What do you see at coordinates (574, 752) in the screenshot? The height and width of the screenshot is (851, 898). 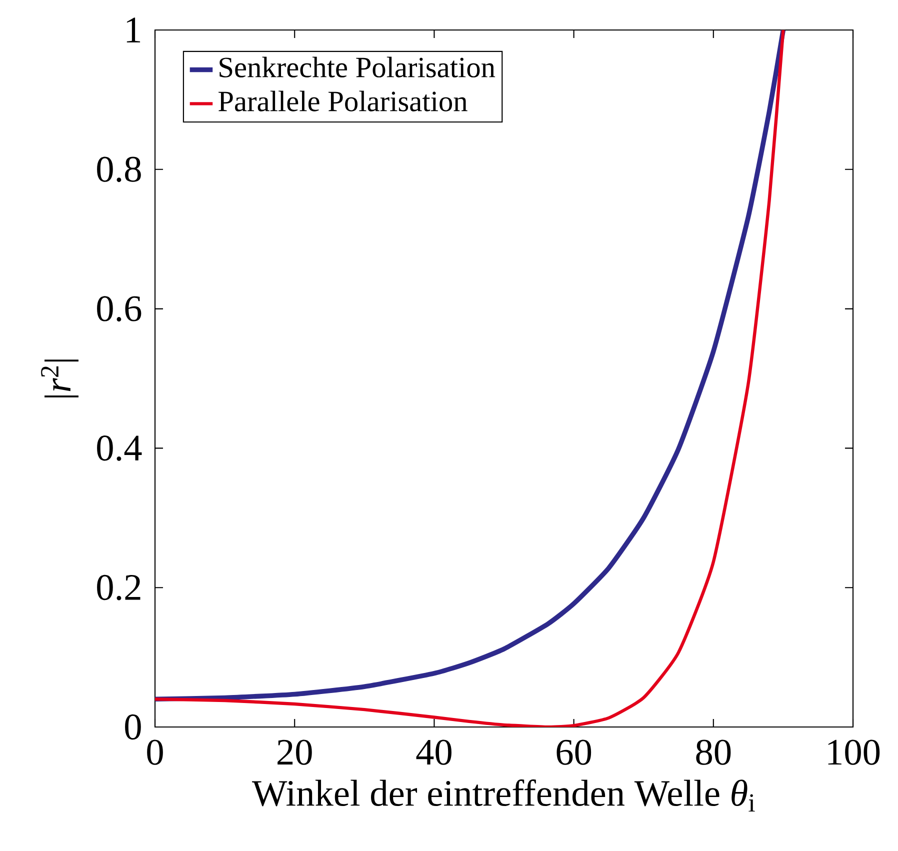 I see `x-tick-label: 60` at bounding box center [574, 752].